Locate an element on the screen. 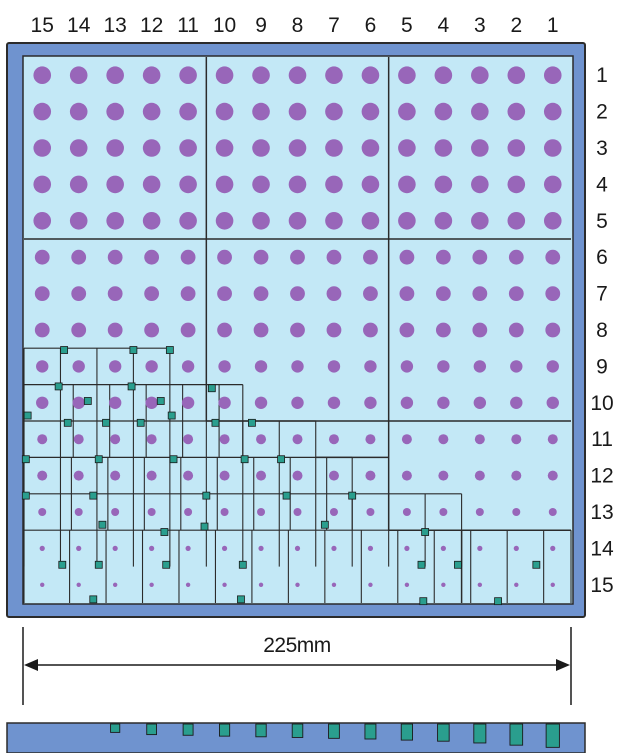 This screenshot has width=622, height=753. row-label: 4 is located at coordinates (602, 184).